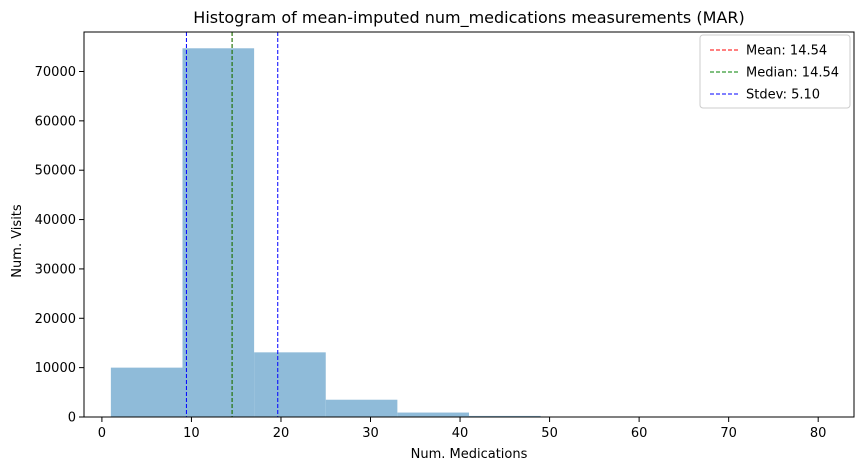 This screenshot has width=868, height=470. I want to click on legend: Mean: 14.54 Median: 14.54 Stdev: 5.10, so click(775, 71).